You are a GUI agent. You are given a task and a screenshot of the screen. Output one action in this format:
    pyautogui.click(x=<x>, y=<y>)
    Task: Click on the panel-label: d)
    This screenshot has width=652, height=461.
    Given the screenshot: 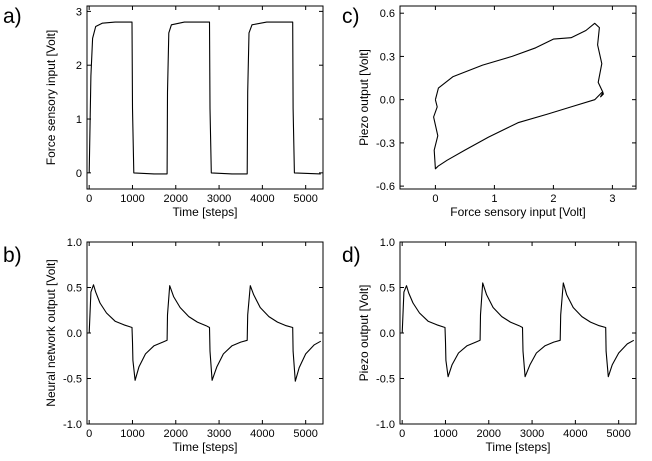 What is the action you would take?
    pyautogui.click(x=351, y=255)
    